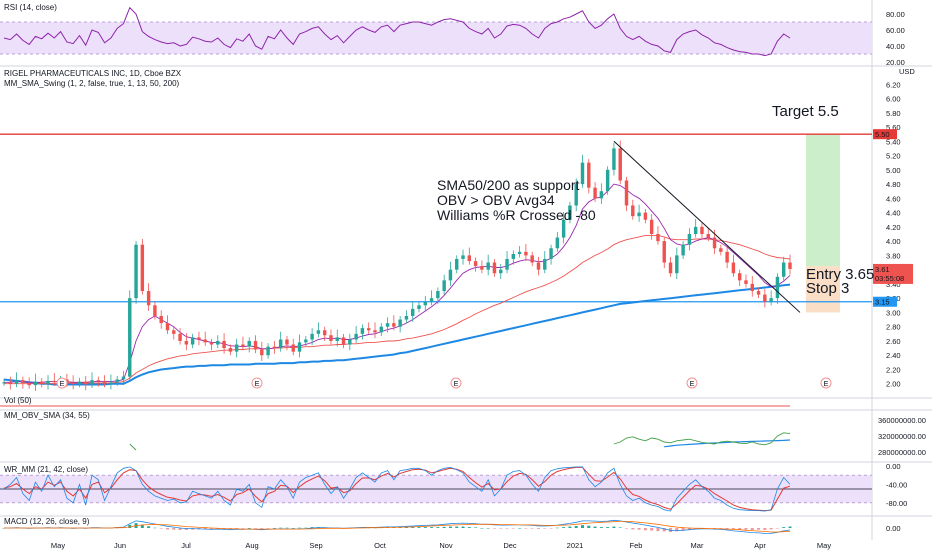 The height and width of the screenshot is (550, 932). What do you see at coordinates (93, 73) in the screenshot?
I see `chart-title: RIGEL PHARMACEUTICALS INC, 1D, Cboe BZX` at bounding box center [93, 73].